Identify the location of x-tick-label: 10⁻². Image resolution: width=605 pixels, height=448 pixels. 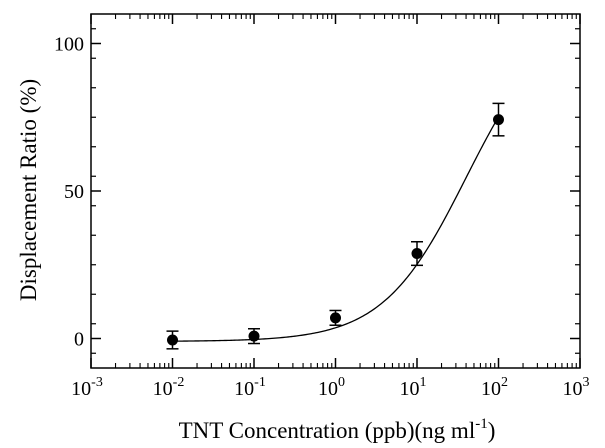
(169, 387).